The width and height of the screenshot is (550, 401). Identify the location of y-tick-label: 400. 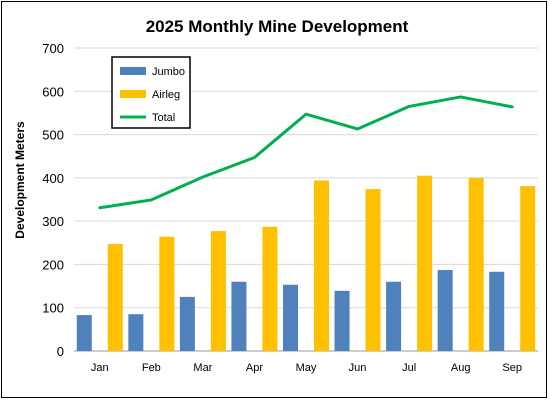
(53, 178).